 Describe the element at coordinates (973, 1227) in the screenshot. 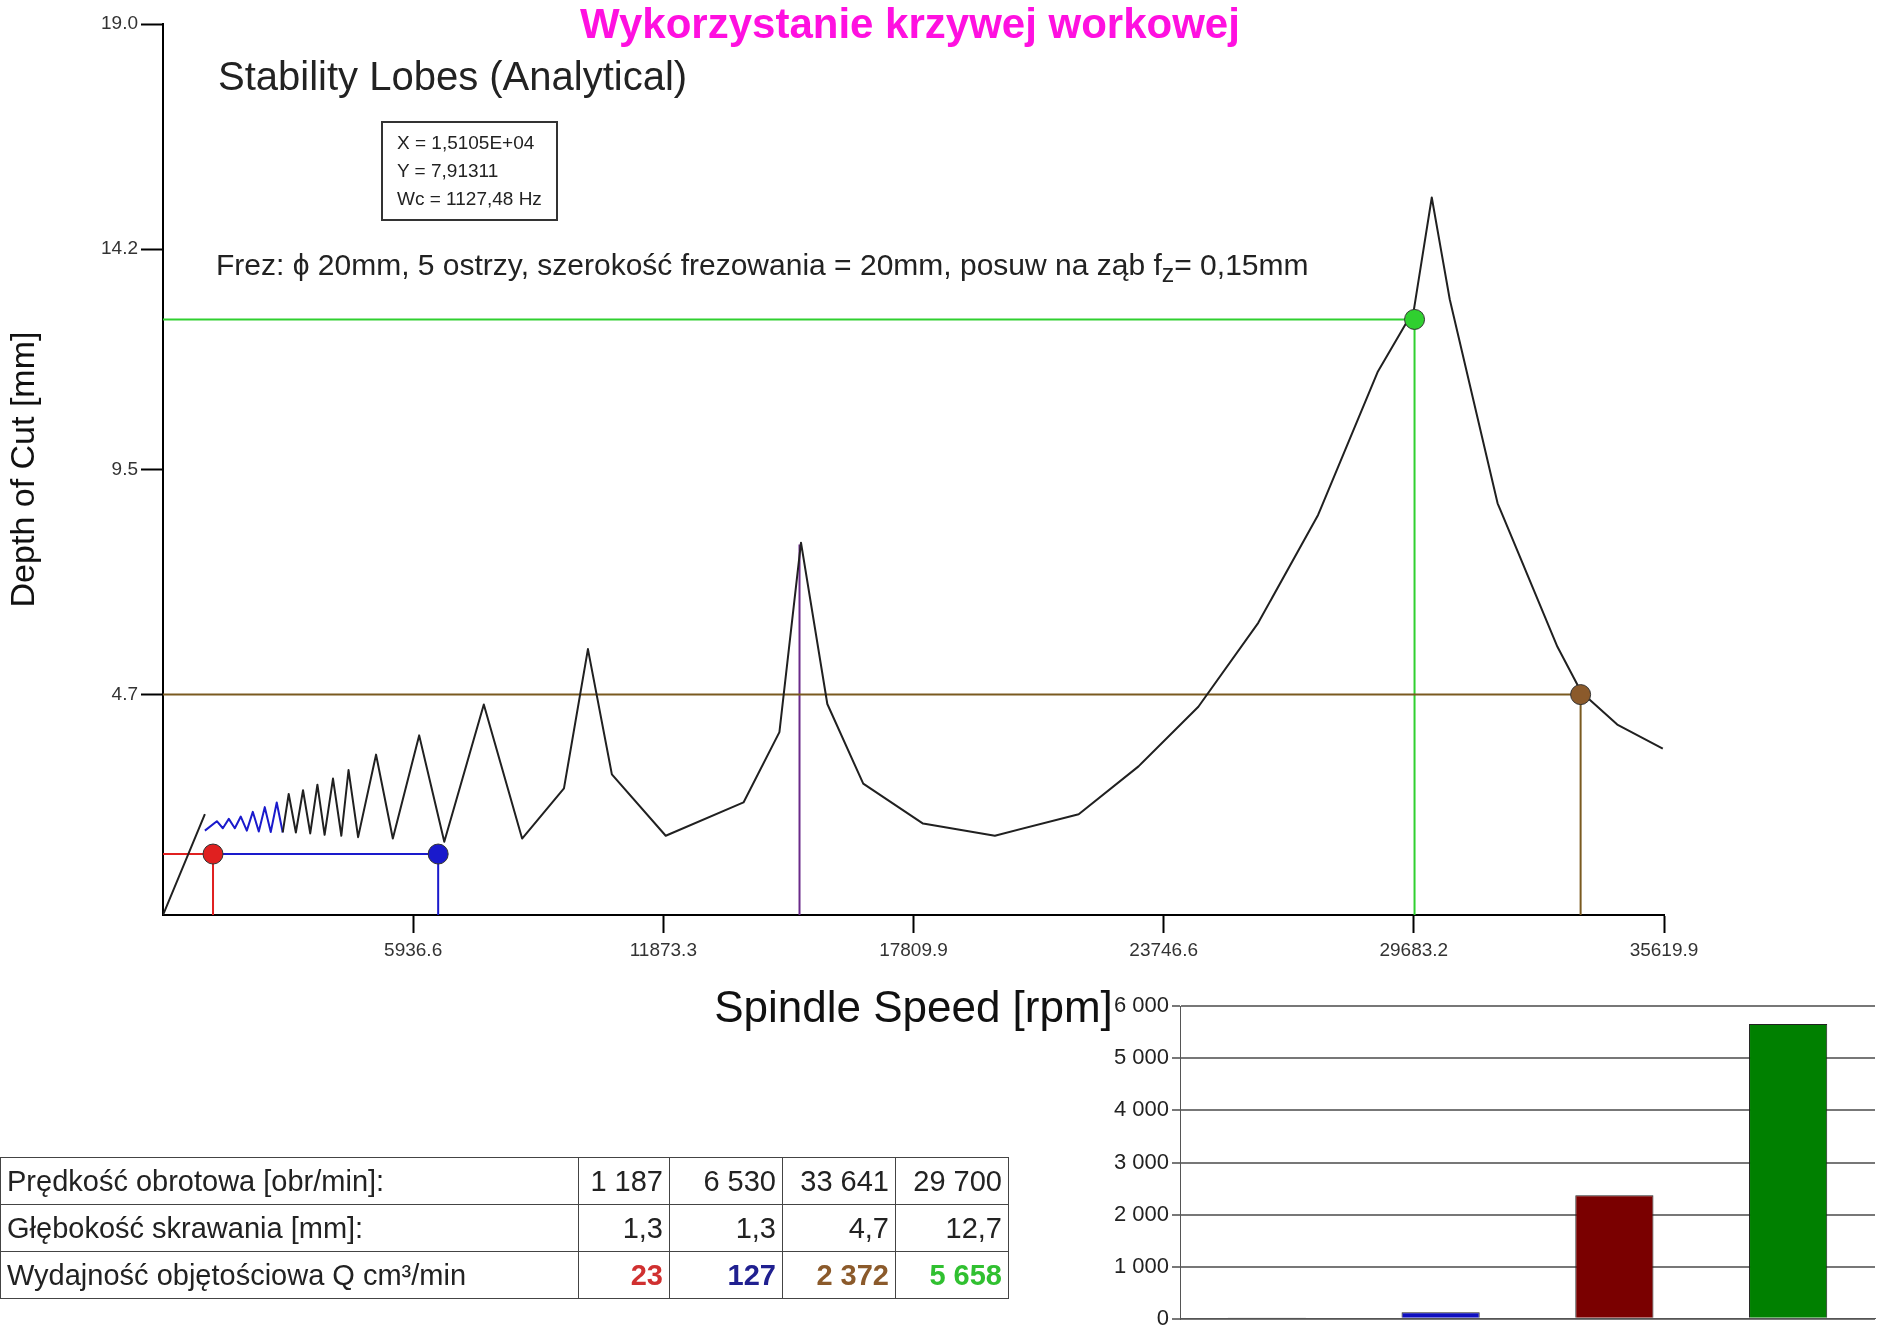

I see `text: 12,7` at that location.